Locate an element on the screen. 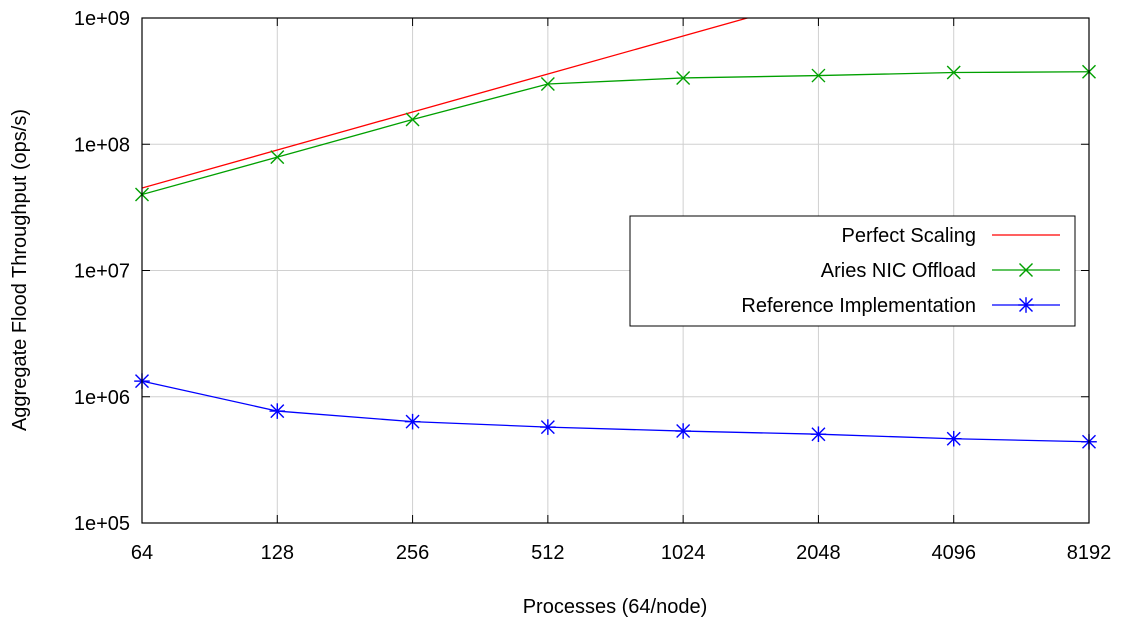 This screenshot has height=627, width=1123. x-tick-label: 4096 is located at coordinates (953, 553).